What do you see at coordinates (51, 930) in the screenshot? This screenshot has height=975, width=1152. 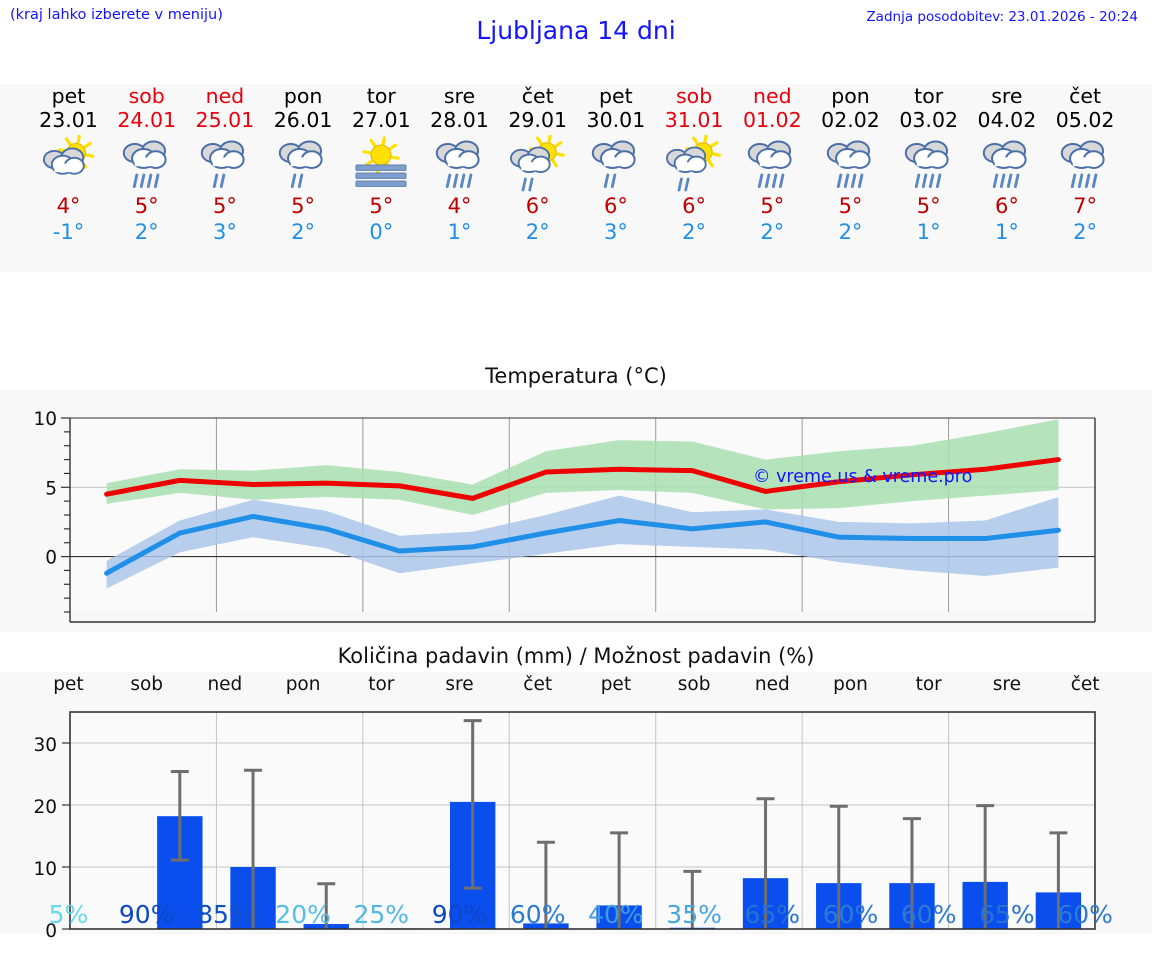 I see `precipitation-y-tick-label: 0` at bounding box center [51, 930].